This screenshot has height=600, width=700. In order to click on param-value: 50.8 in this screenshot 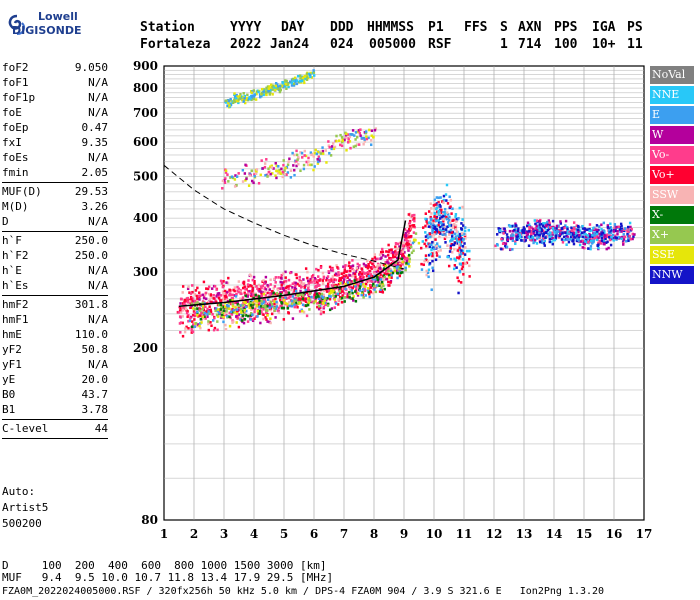, I will do `click(95, 349)`.